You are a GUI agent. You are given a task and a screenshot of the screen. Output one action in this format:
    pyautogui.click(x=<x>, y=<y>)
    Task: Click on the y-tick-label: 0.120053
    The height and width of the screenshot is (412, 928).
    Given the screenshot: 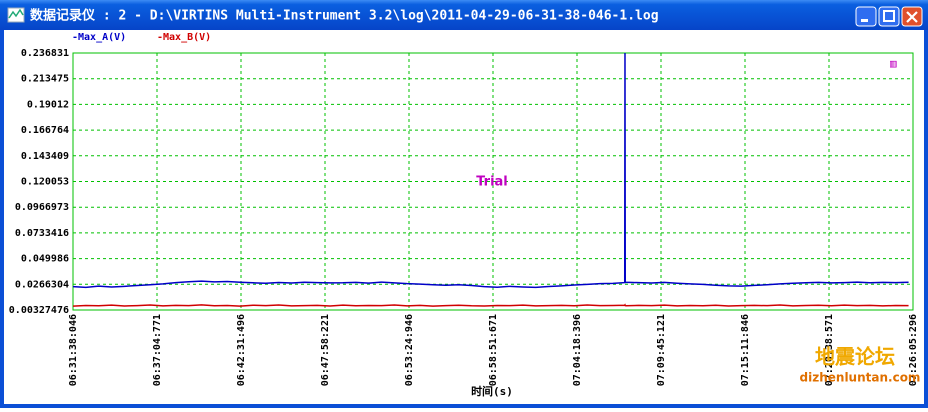 What is the action you would take?
    pyautogui.click(x=45, y=181)
    